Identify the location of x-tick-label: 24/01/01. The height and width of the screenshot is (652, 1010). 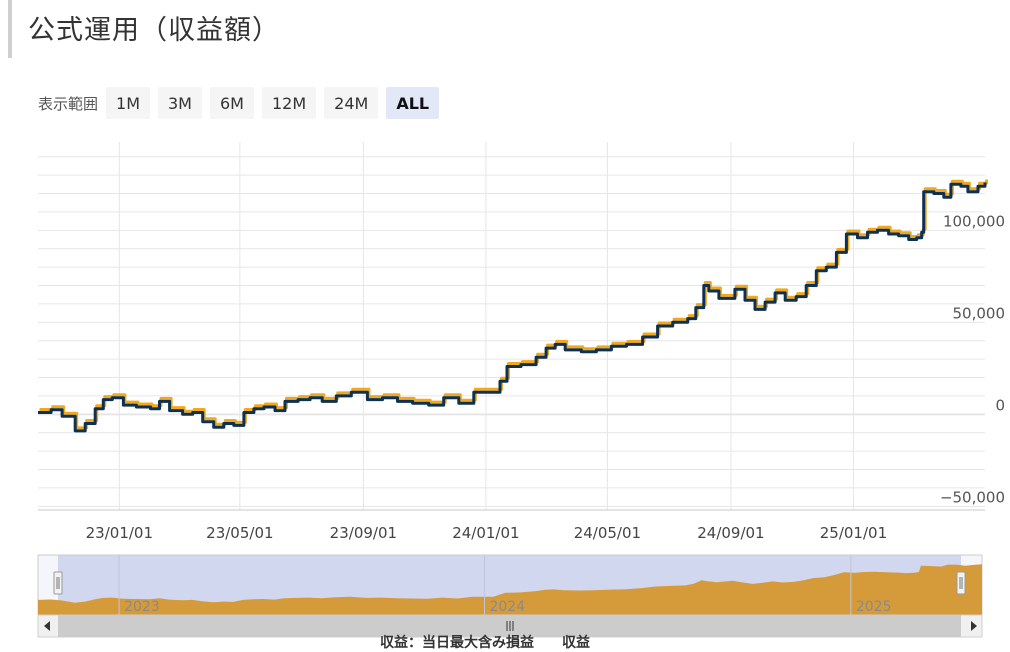
(485, 533).